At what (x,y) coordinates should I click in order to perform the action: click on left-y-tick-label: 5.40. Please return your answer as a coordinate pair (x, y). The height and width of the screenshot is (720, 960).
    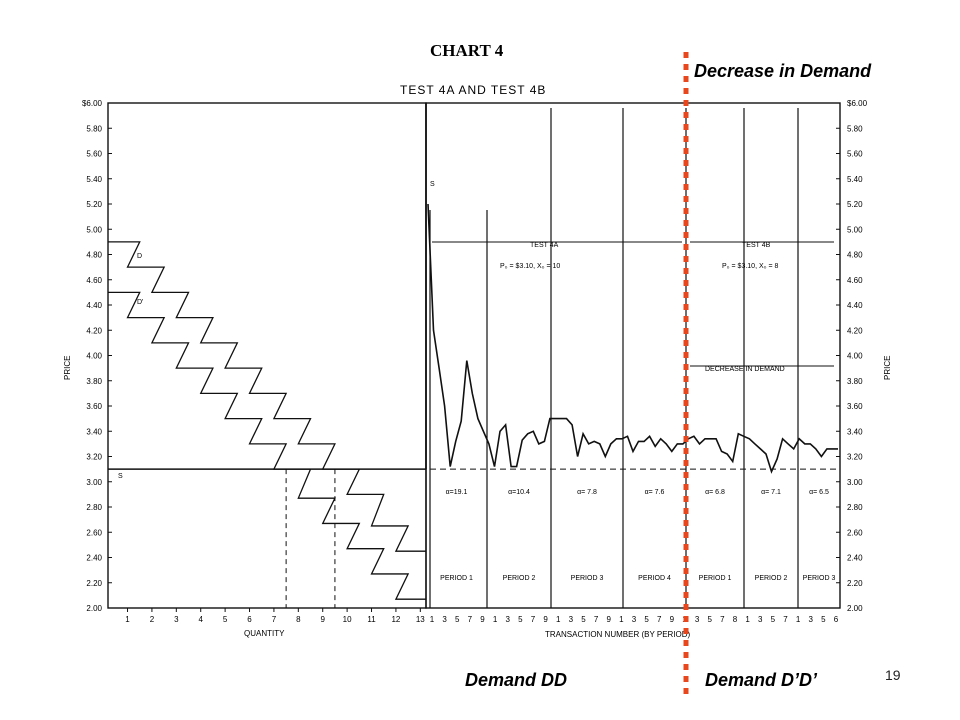
    Looking at the image, I should click on (94, 179).